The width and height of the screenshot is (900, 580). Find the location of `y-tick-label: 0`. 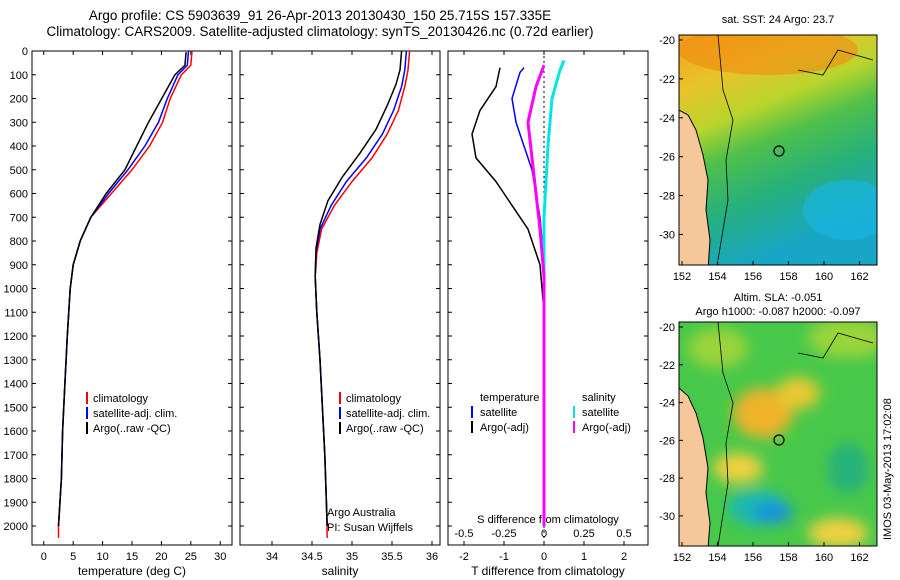

y-tick-label: 0 is located at coordinates (25, 52).